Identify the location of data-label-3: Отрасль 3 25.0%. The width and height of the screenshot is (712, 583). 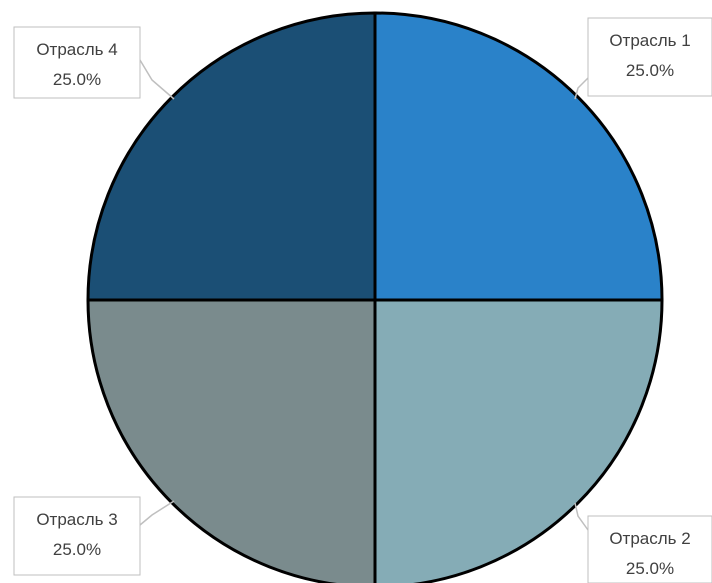
(77, 536).